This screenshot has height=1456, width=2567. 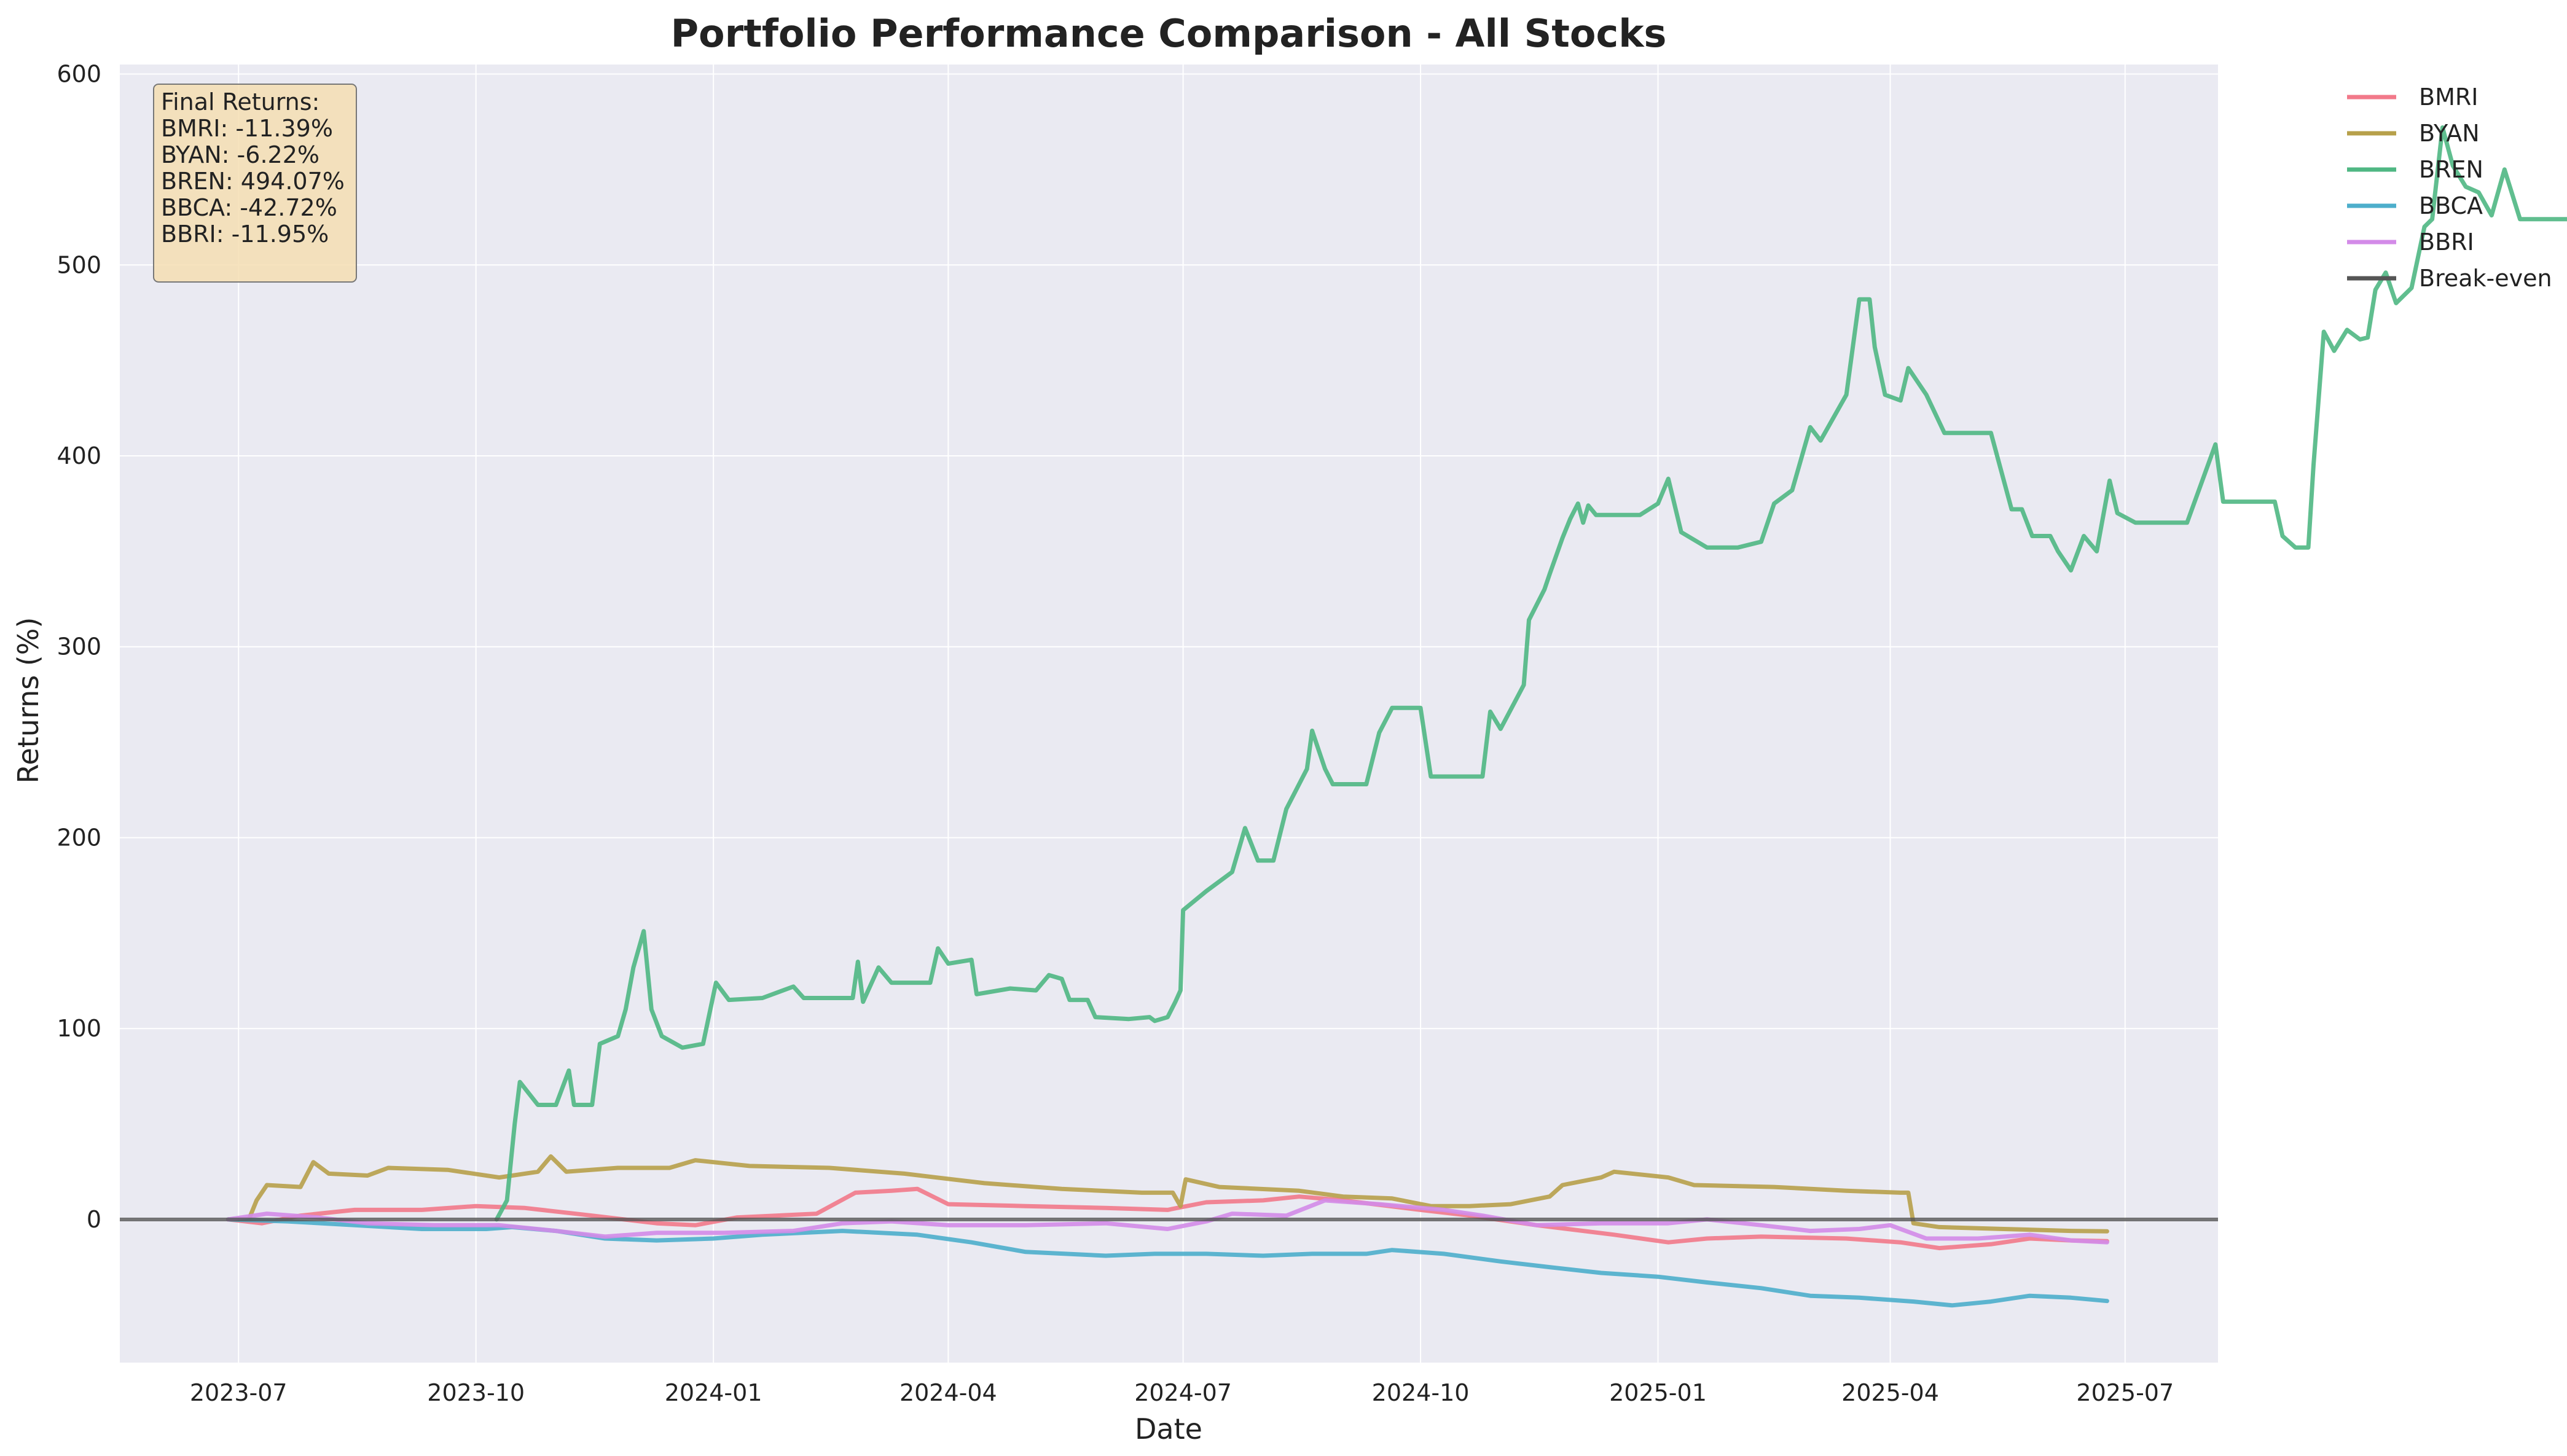 I want to click on final-returns-line: BBCA: -42.72%, so click(x=249, y=207).